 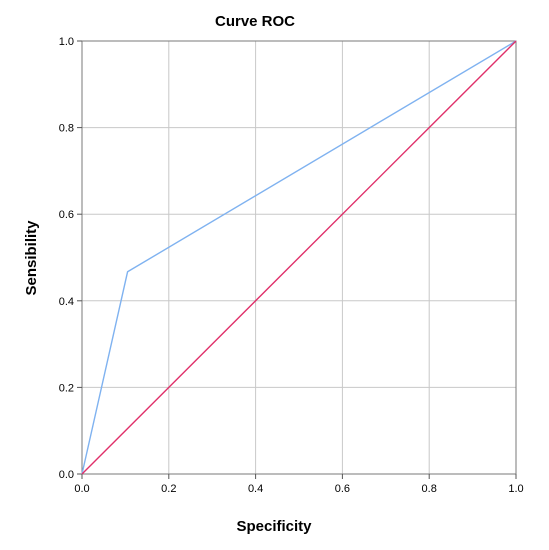 I want to click on x-tick-label: 0.4, so click(x=255, y=489).